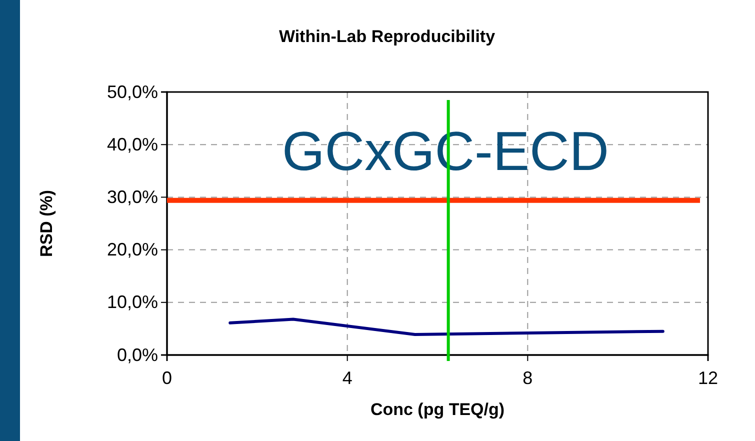 The image size is (755, 441). I want to click on y-tick-label: 20,0%, so click(132, 250).